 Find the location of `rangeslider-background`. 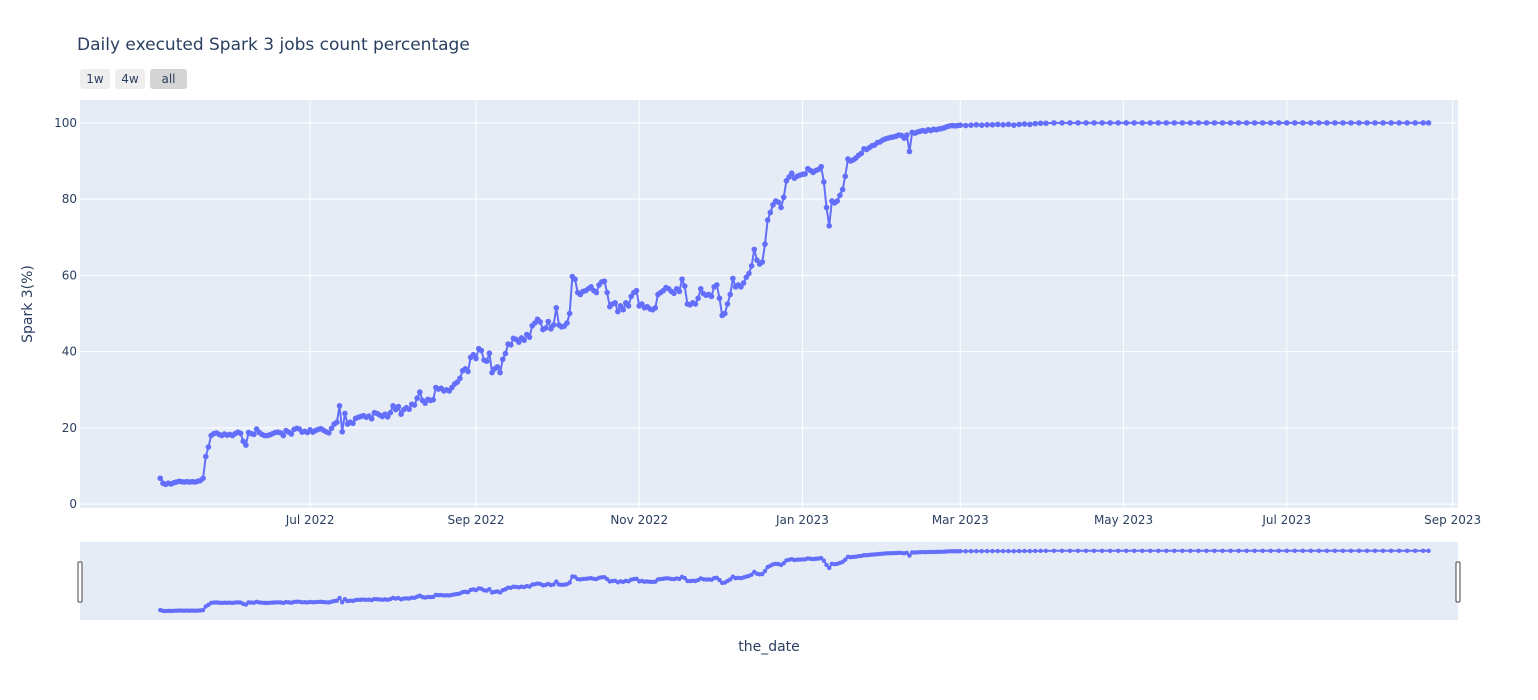

rangeslider-background is located at coordinates (769, 581).